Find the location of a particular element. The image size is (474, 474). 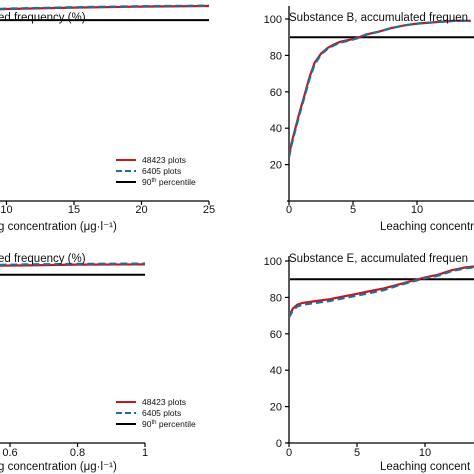

x-axis-label: Leaching concent is located at coordinates (425, 467).